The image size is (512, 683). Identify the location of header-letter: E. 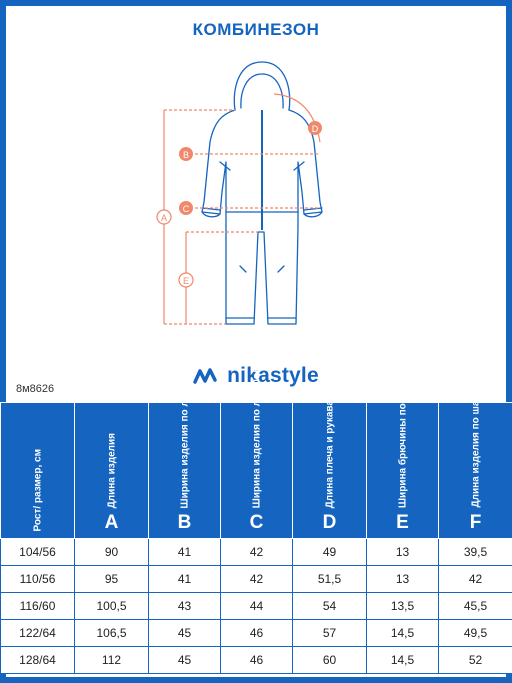
(402, 522).